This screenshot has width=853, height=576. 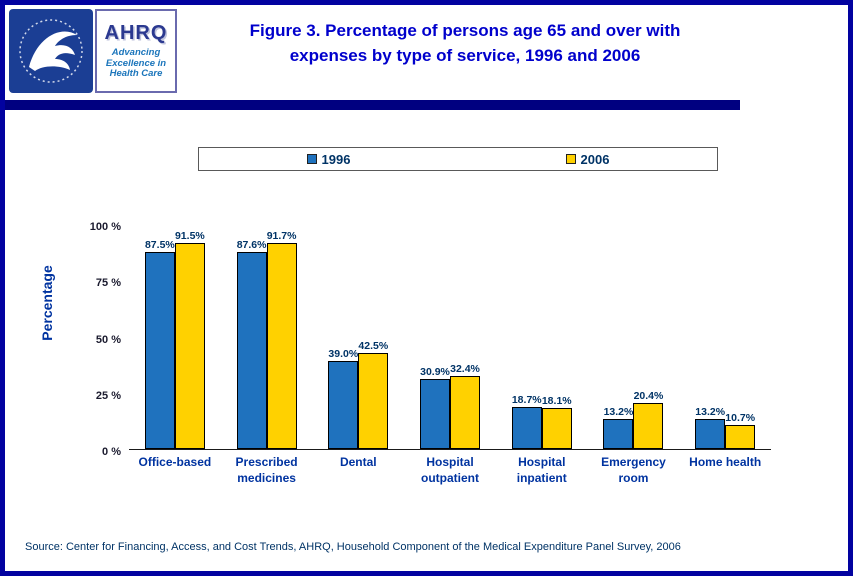 What do you see at coordinates (358, 470) in the screenshot?
I see `category-cell: Dental` at bounding box center [358, 470].